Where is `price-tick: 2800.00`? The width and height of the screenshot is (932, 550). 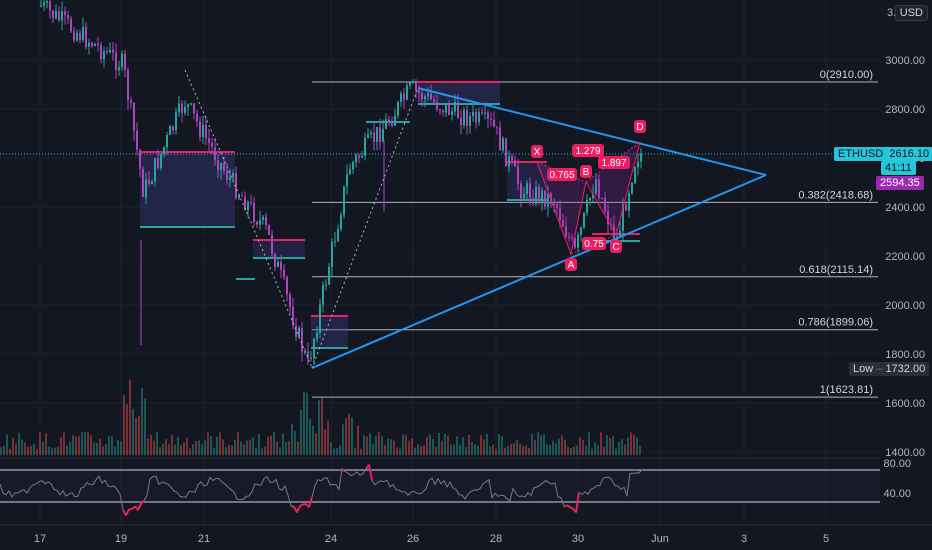 price-tick: 2800.00 is located at coordinates (905, 110).